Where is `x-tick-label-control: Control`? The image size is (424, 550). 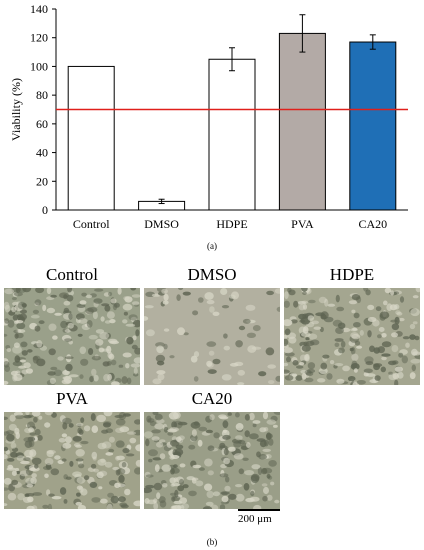 x-tick-label-control: Control is located at coordinates (91, 224).